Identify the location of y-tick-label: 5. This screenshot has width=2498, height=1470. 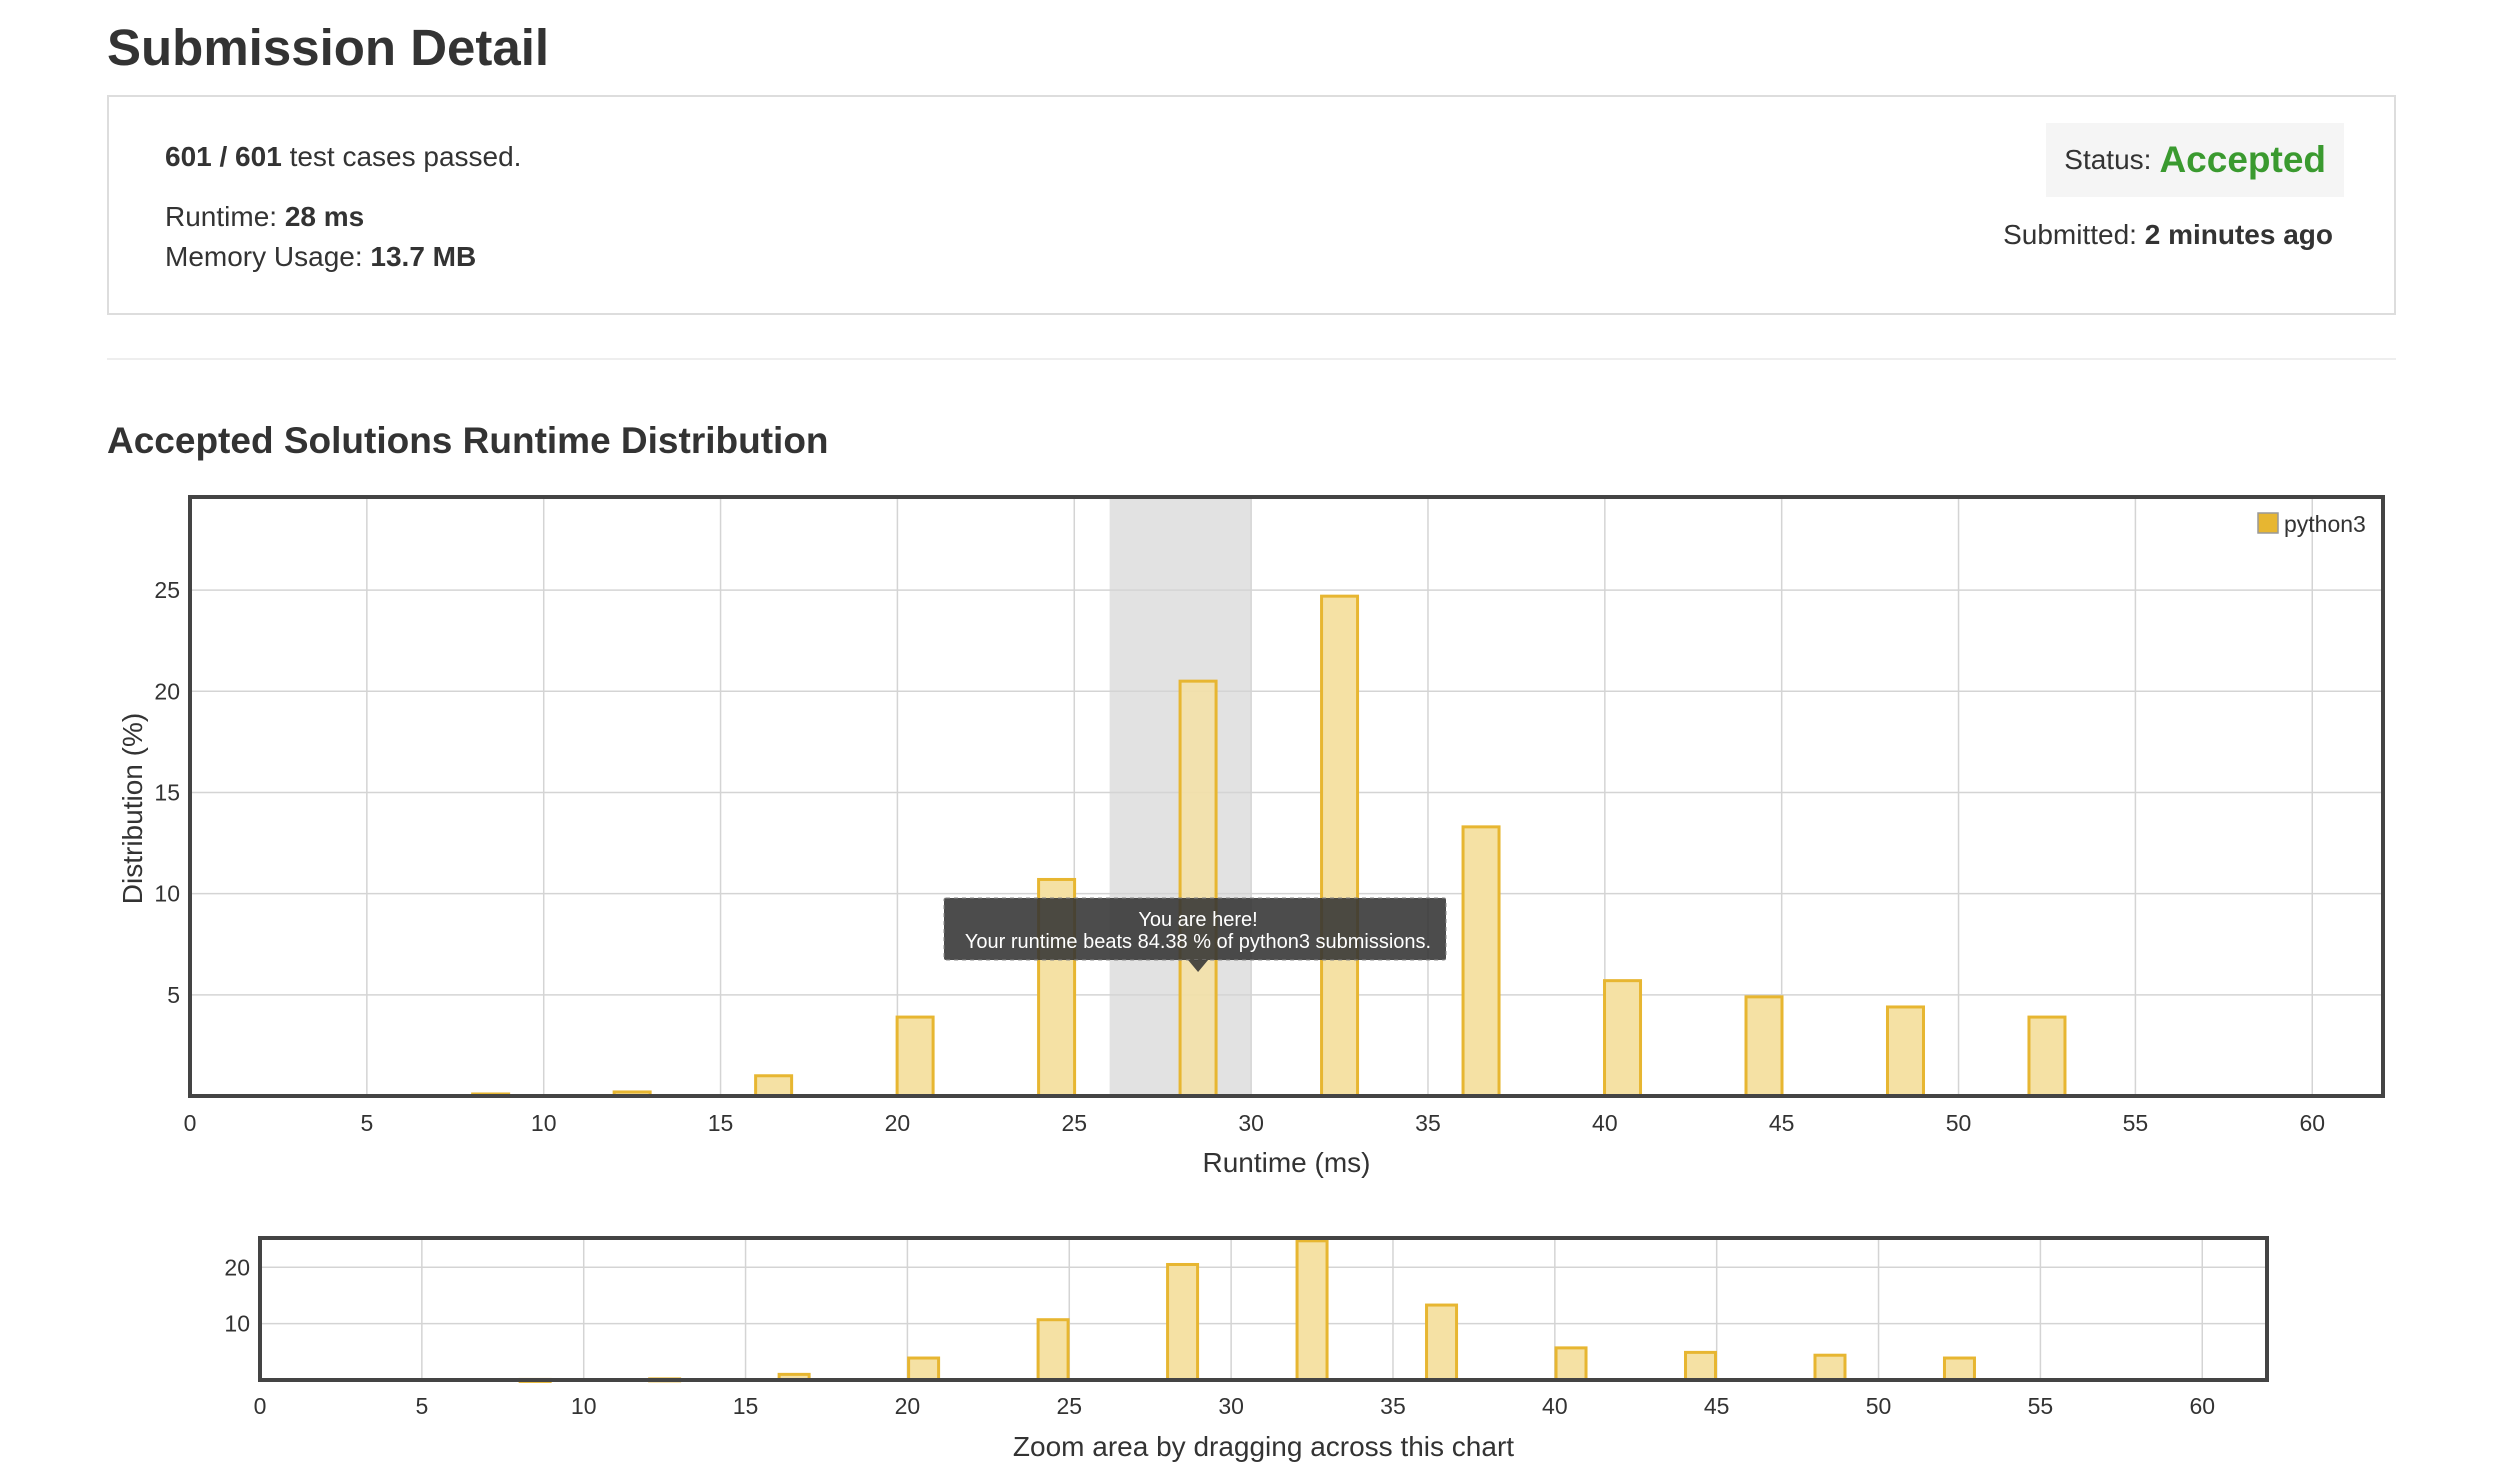
(173, 995).